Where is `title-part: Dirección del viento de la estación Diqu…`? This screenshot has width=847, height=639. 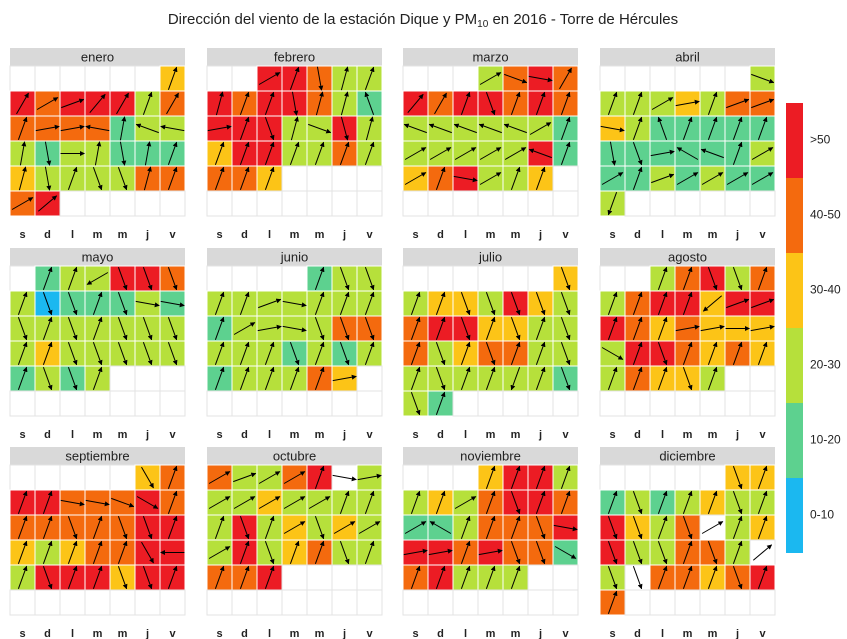
title-part: Dirección del viento de la estación Diqu… is located at coordinates (322, 19).